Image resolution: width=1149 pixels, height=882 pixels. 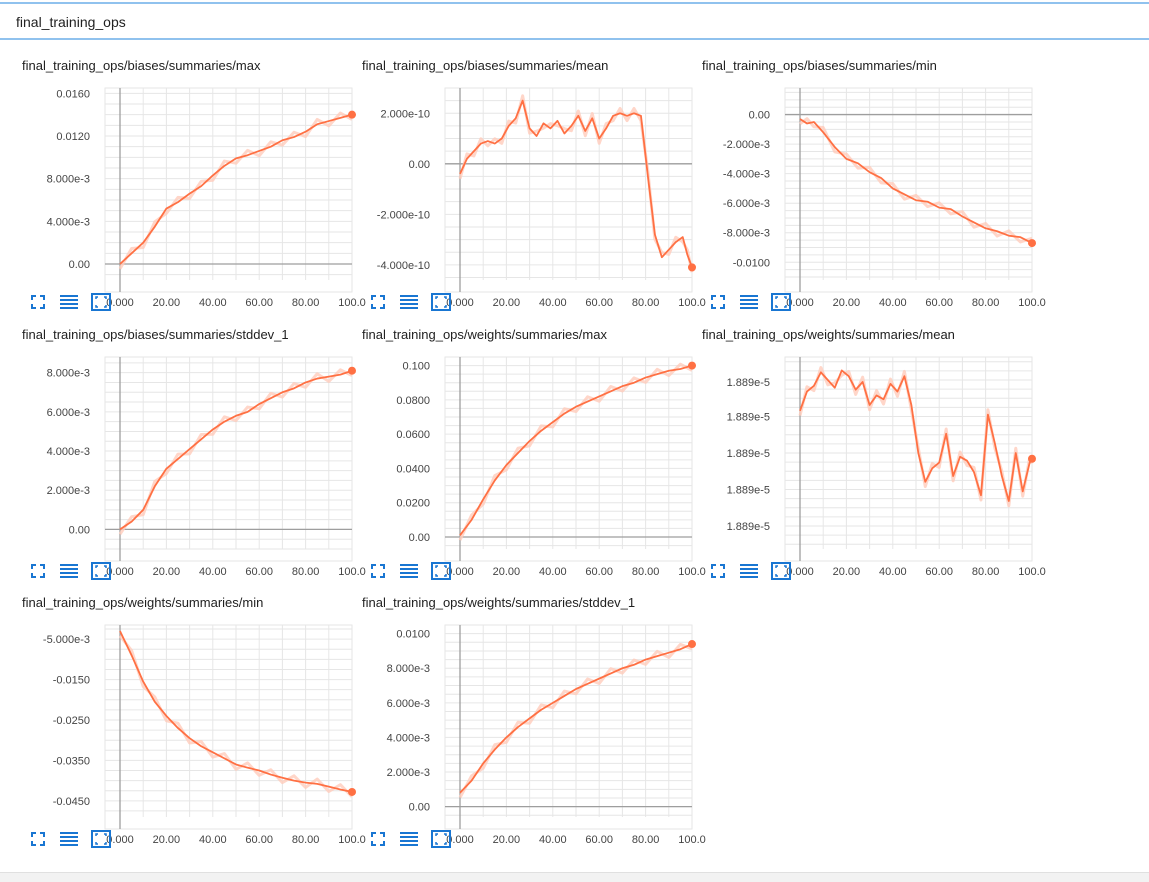 What do you see at coordinates (68, 222) in the screenshot?
I see `y-tick-label: 4.000e-3` at bounding box center [68, 222].